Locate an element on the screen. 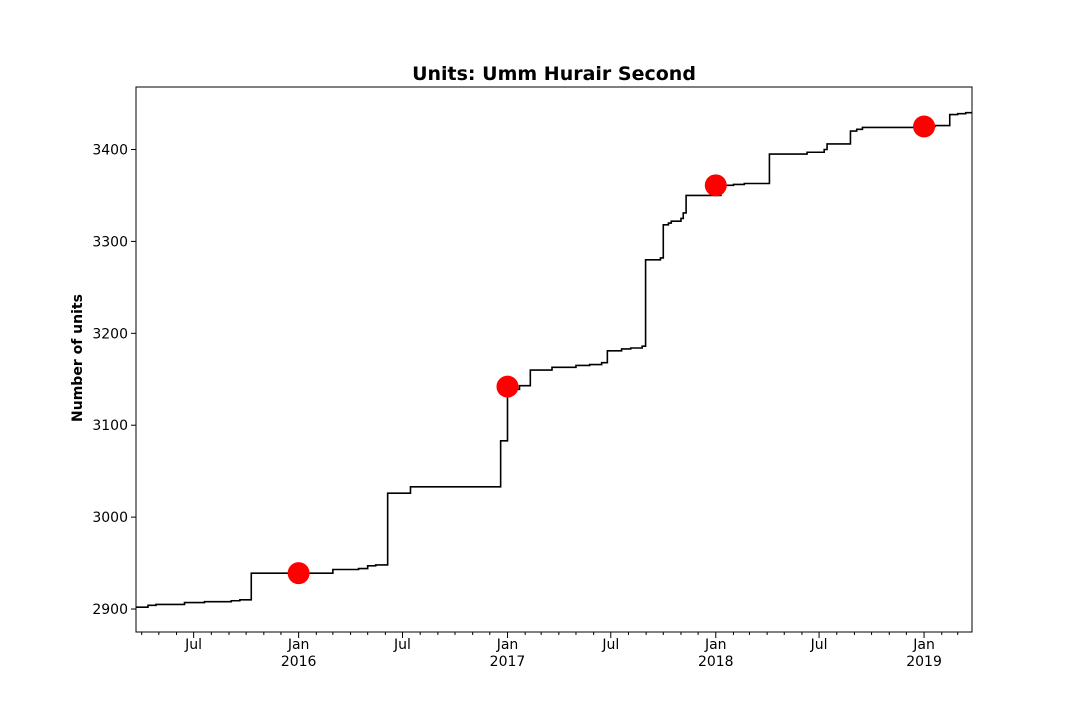 The width and height of the screenshot is (1080, 720). x-tick-year-label: 2016 is located at coordinates (299, 662).